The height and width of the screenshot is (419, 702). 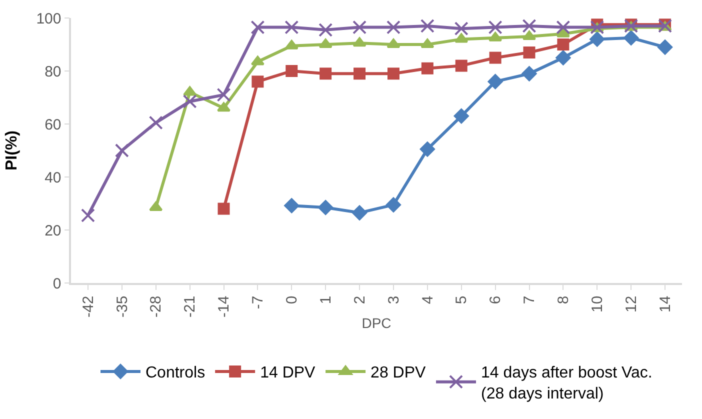 What do you see at coordinates (325, 300) in the screenshot?
I see `x-tick-label: 1` at bounding box center [325, 300].